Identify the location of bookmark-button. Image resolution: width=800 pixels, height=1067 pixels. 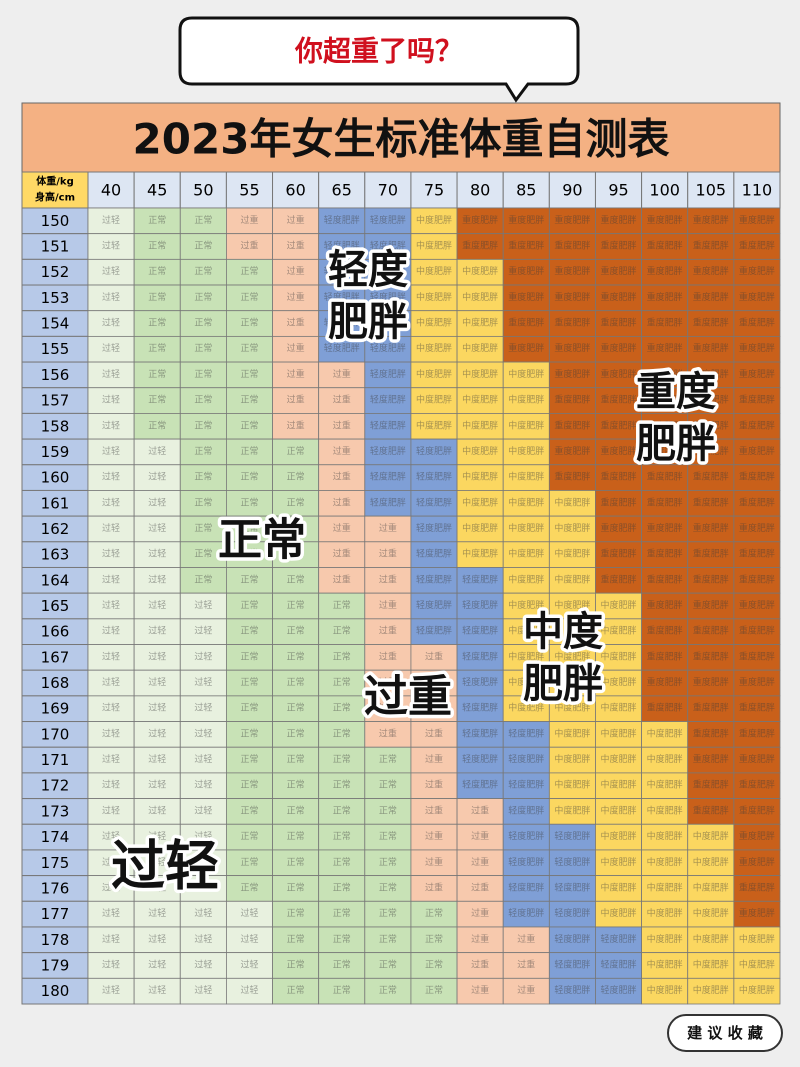
(725, 1033).